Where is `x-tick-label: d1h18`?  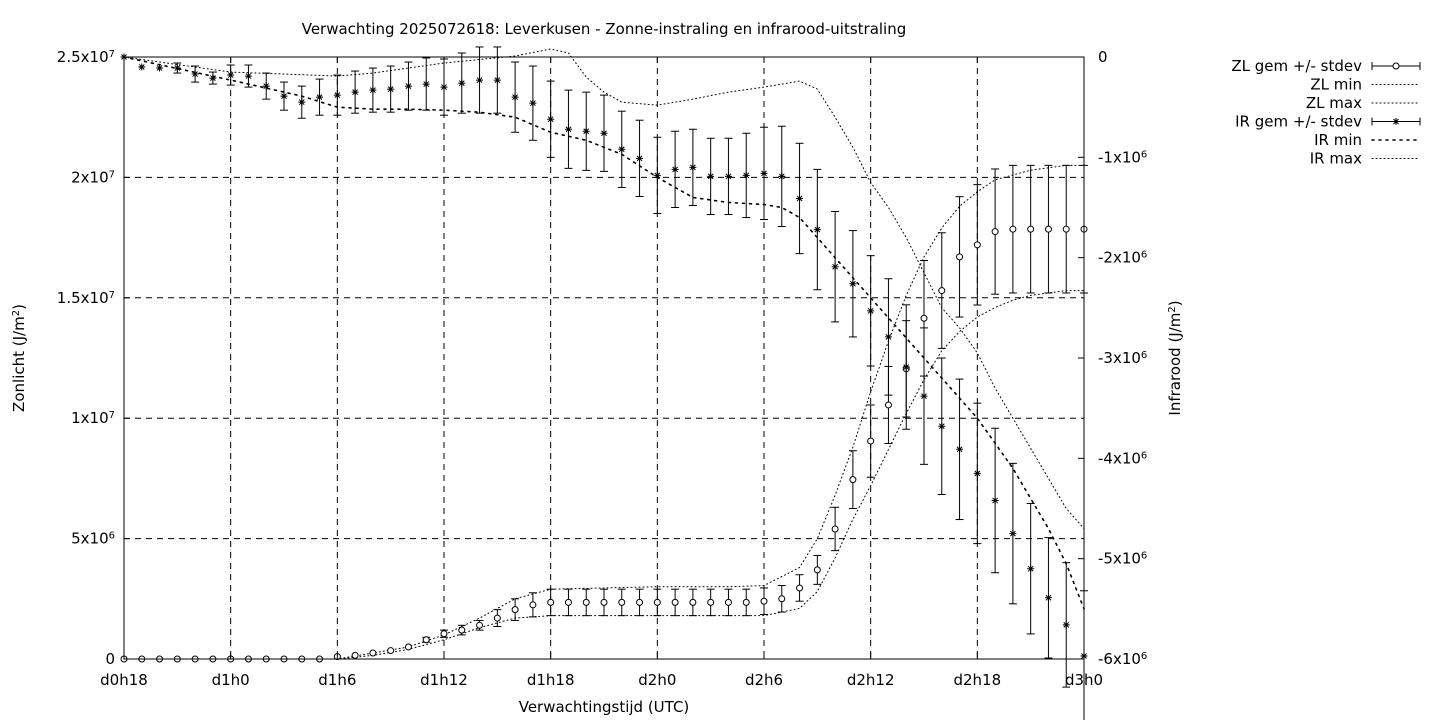
x-tick-label: d1h18 is located at coordinates (551, 680).